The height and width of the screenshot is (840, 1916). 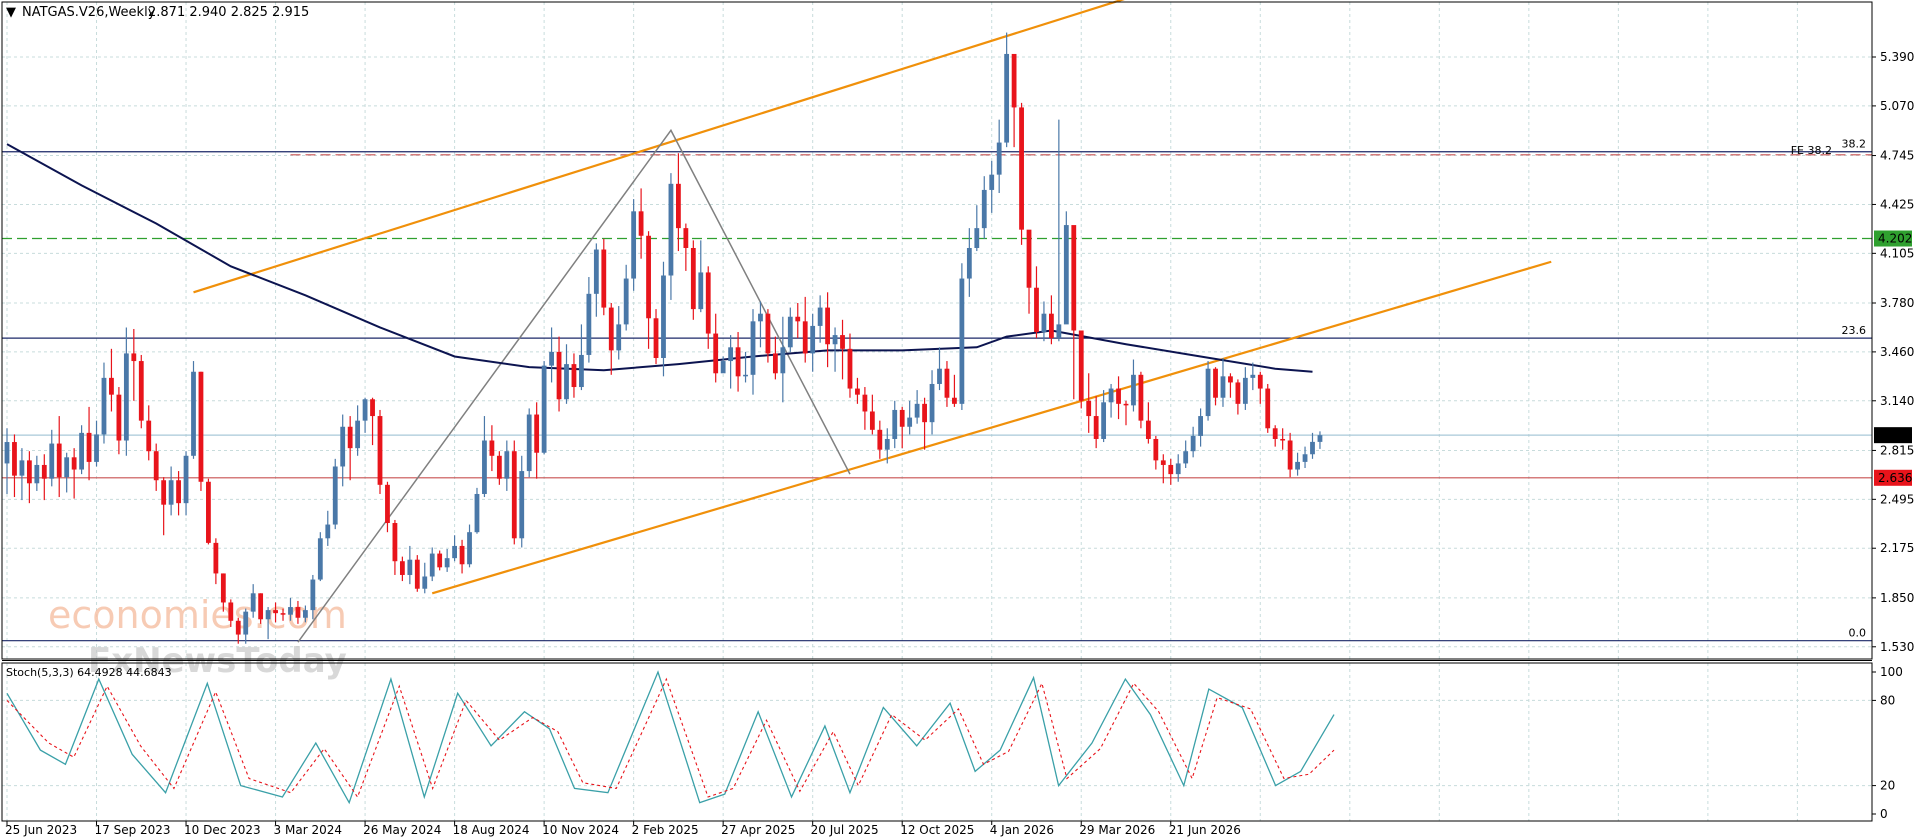 I want to click on ohlc-values: 2.871 2.940 2.825 2.915, so click(x=228, y=12).